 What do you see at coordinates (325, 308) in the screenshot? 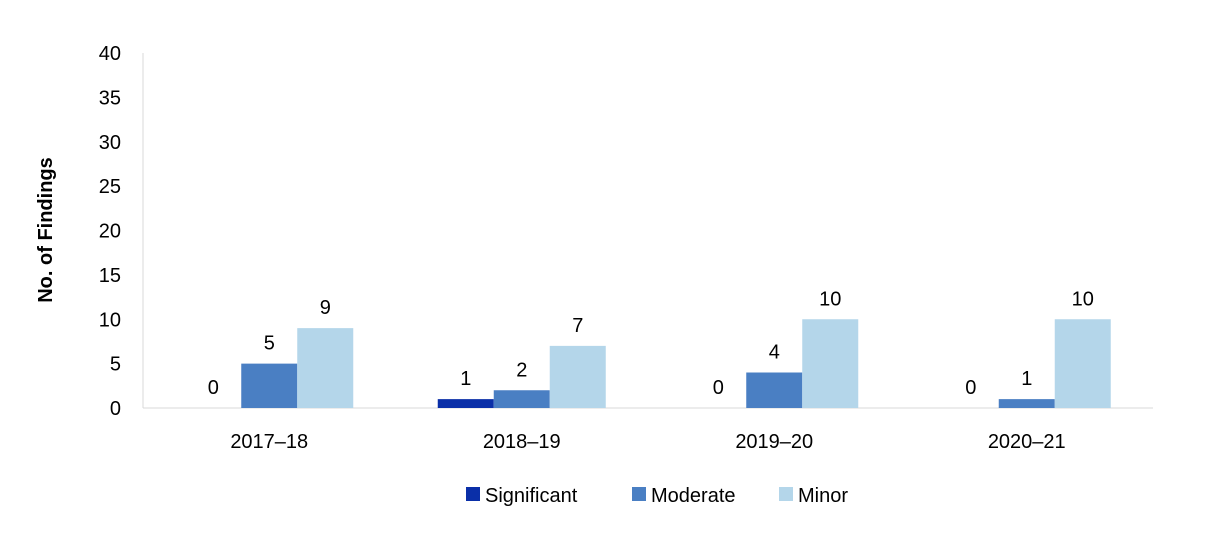
I see `data-label: 9` at bounding box center [325, 308].